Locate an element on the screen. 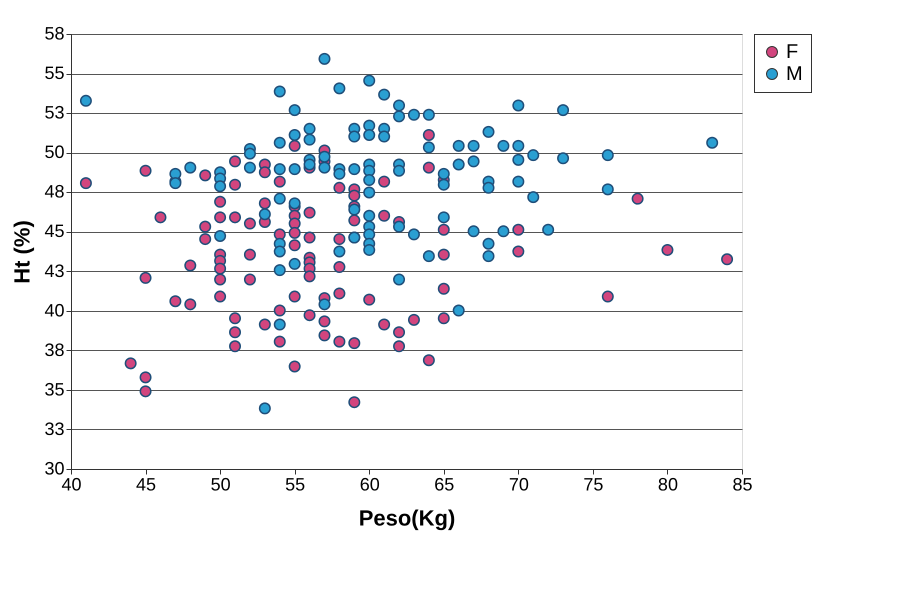 This screenshot has width=906, height=592. y-tick-label: 50 is located at coordinates (54, 152).